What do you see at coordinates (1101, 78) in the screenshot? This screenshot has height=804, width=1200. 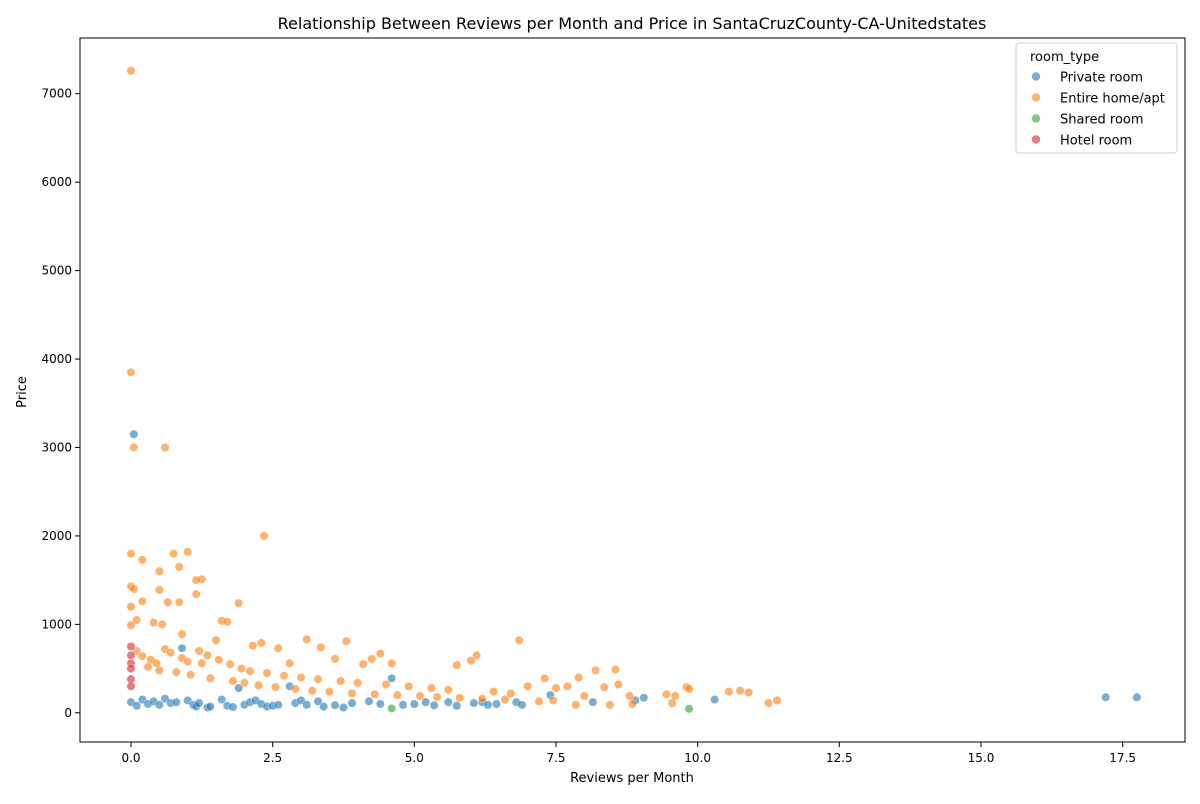 I see `legend-entry: Private room` at bounding box center [1101, 78].